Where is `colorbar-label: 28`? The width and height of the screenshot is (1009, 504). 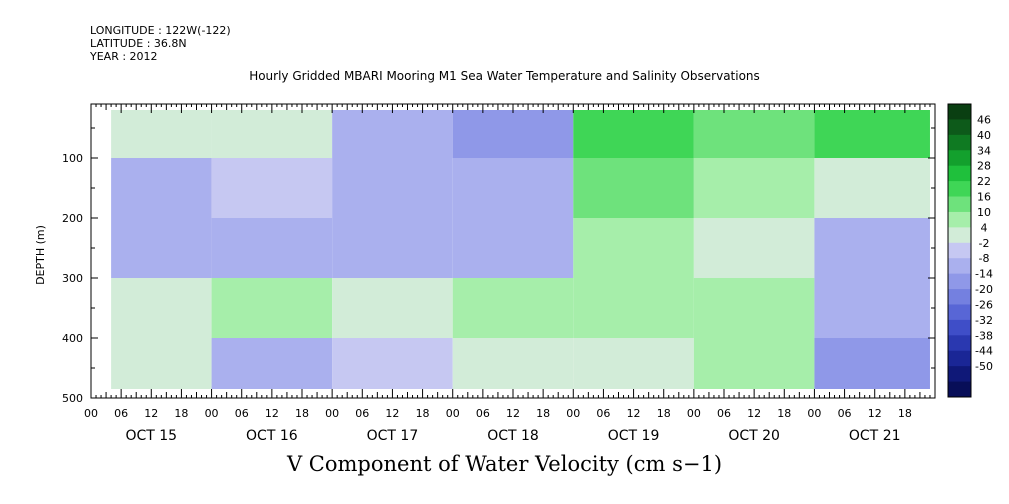
colorbar-label: 28 is located at coordinates (984, 166).